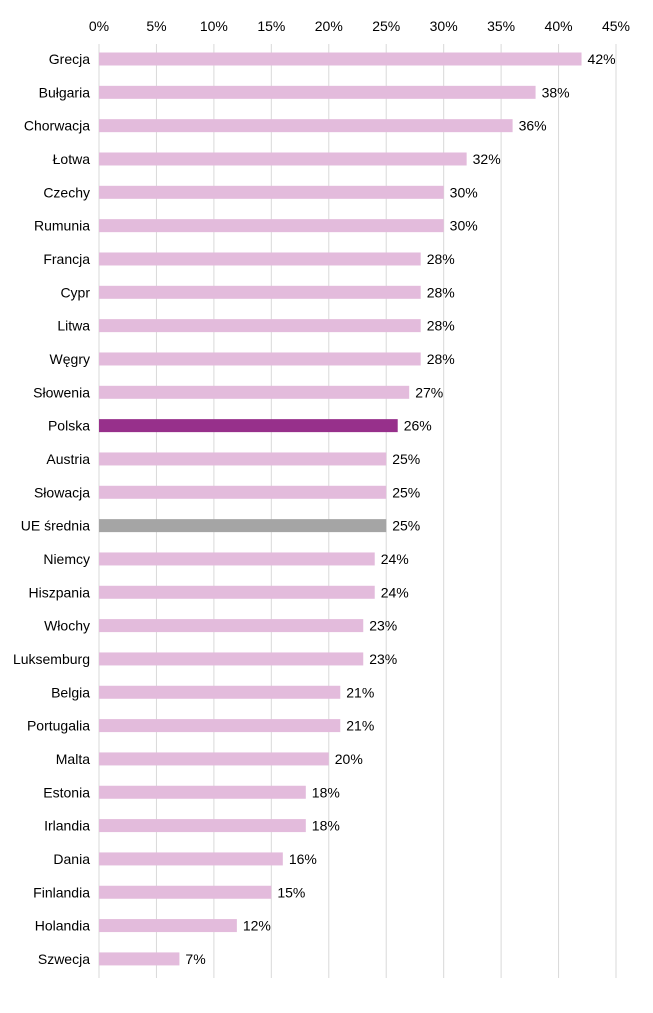 The image size is (653, 1013). What do you see at coordinates (68, 459) in the screenshot?
I see `category-label: Austria` at bounding box center [68, 459].